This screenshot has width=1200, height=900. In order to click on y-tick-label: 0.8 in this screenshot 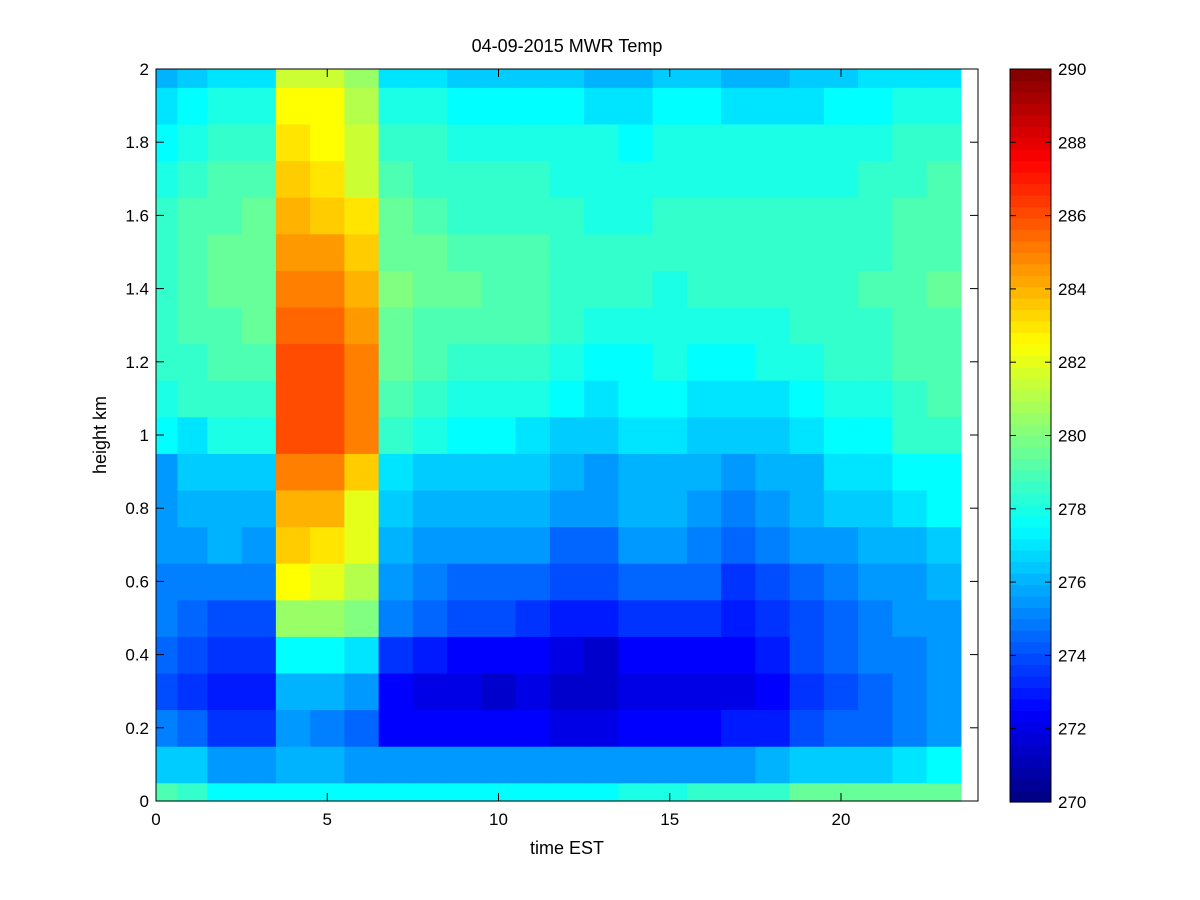, I will do `click(137, 508)`.